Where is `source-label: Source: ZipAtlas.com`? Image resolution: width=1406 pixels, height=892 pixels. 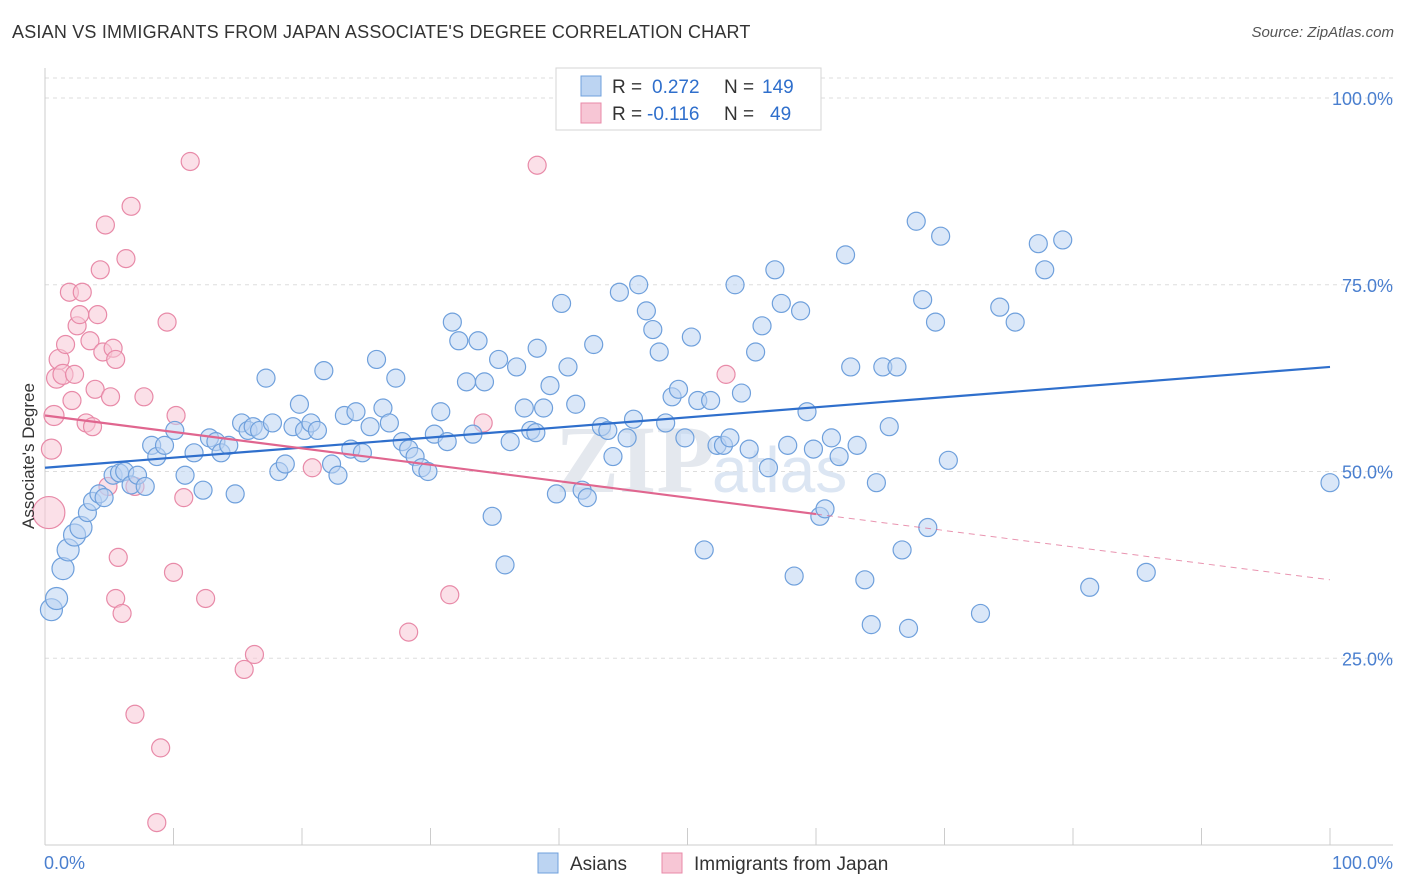 source-label: Source: ZipAtlas.com is located at coordinates (1322, 32).